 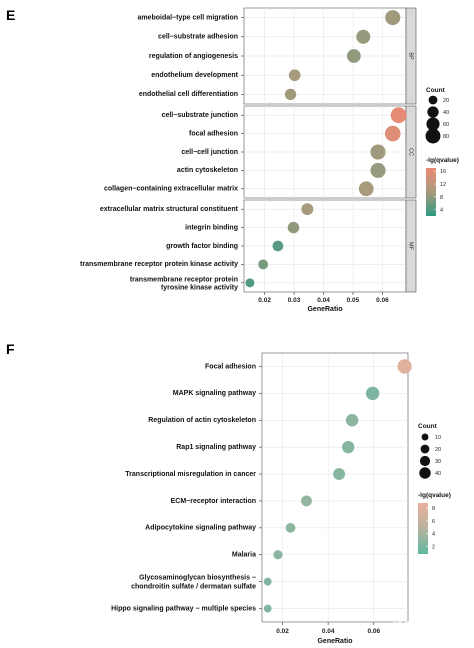 What do you see at coordinates (171, 189) in the screenshot?
I see `category-label: collagen−containing extracellular matrix` at bounding box center [171, 189].